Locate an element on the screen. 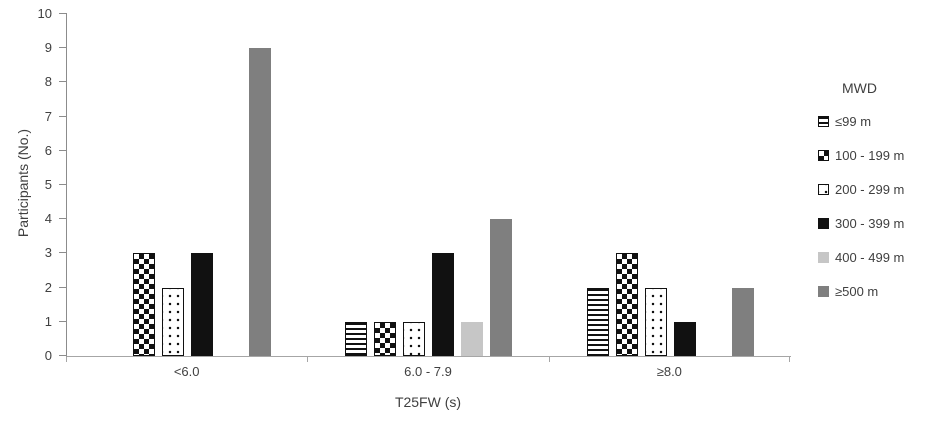 The image size is (930, 424). legend-item: 400 - 499 m is located at coordinates (873, 257).